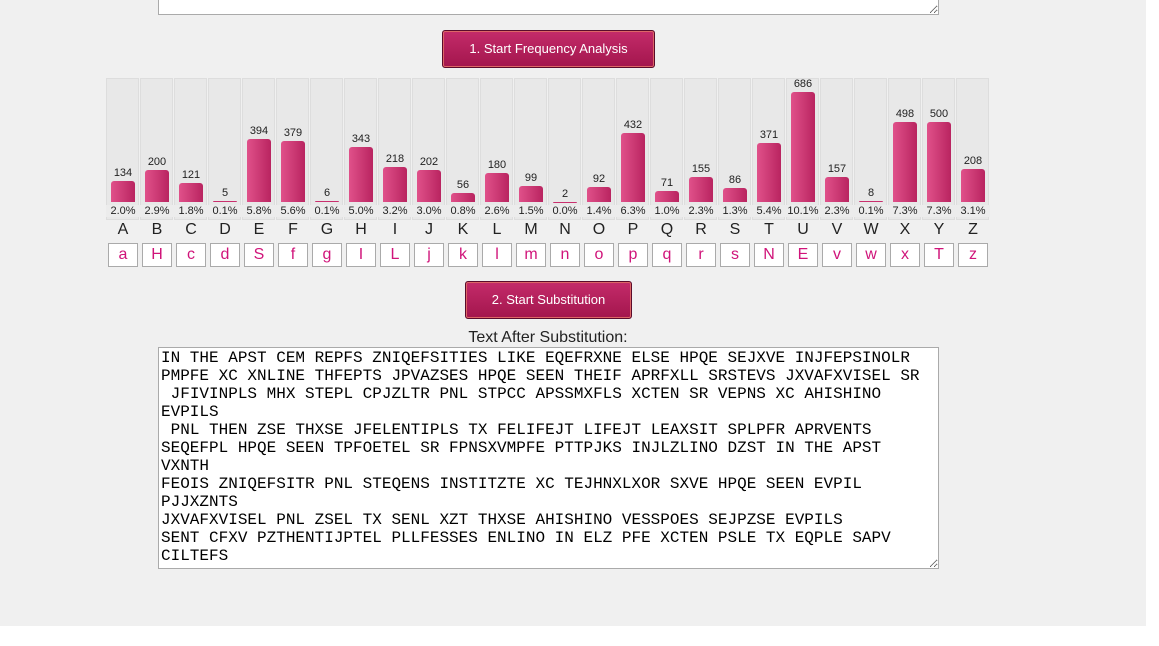  What do you see at coordinates (463, 255) in the screenshot?
I see `substitution-input: k` at bounding box center [463, 255].